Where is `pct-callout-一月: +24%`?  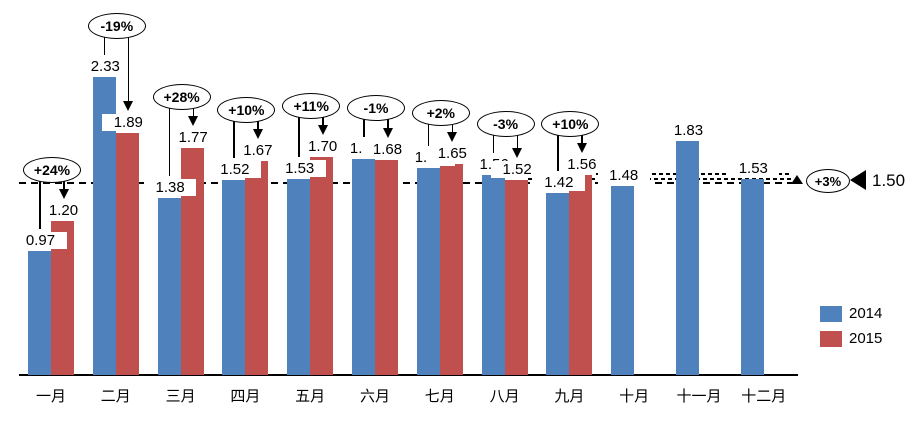 pct-callout-一月: +24% is located at coordinates (52, 170).